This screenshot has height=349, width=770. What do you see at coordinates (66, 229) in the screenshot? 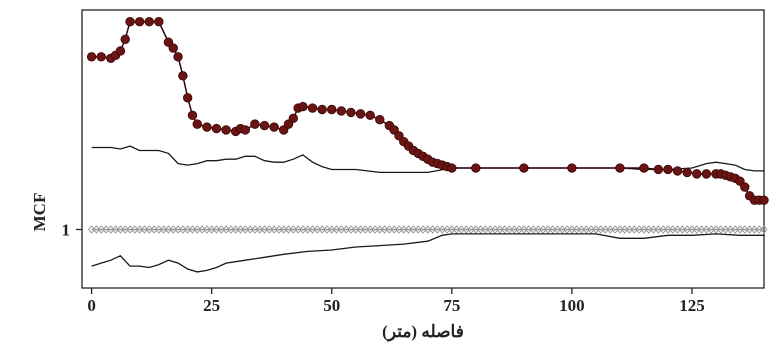
I see `y-tick-label: 1` at bounding box center [66, 229].